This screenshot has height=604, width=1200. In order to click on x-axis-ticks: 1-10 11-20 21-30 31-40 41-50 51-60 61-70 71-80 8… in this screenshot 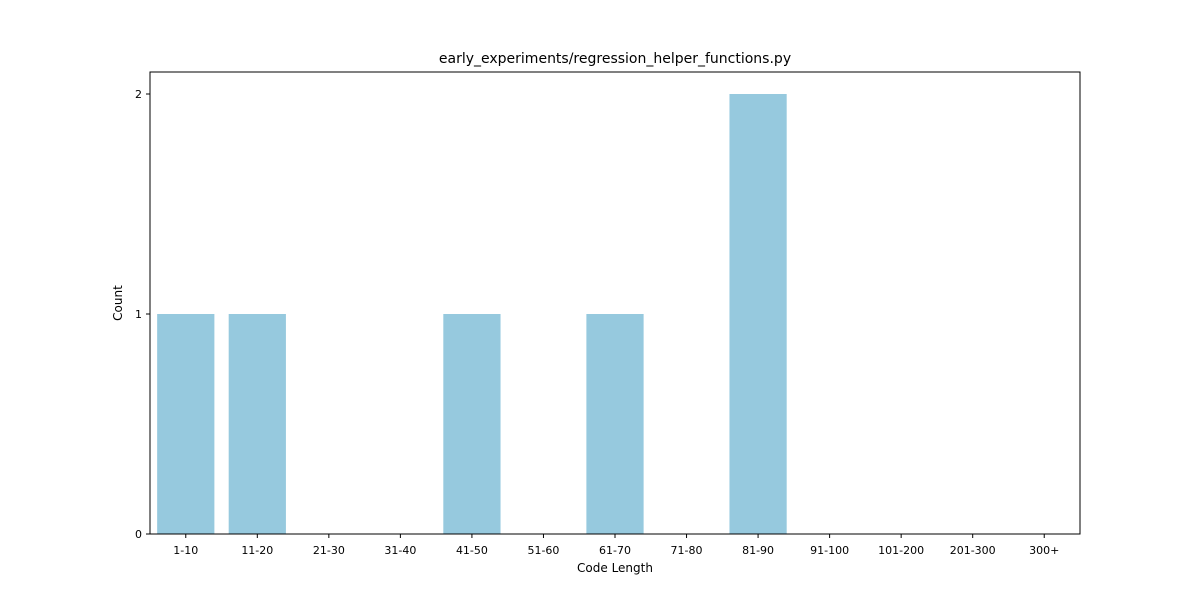, I will do `click(616, 545)`.